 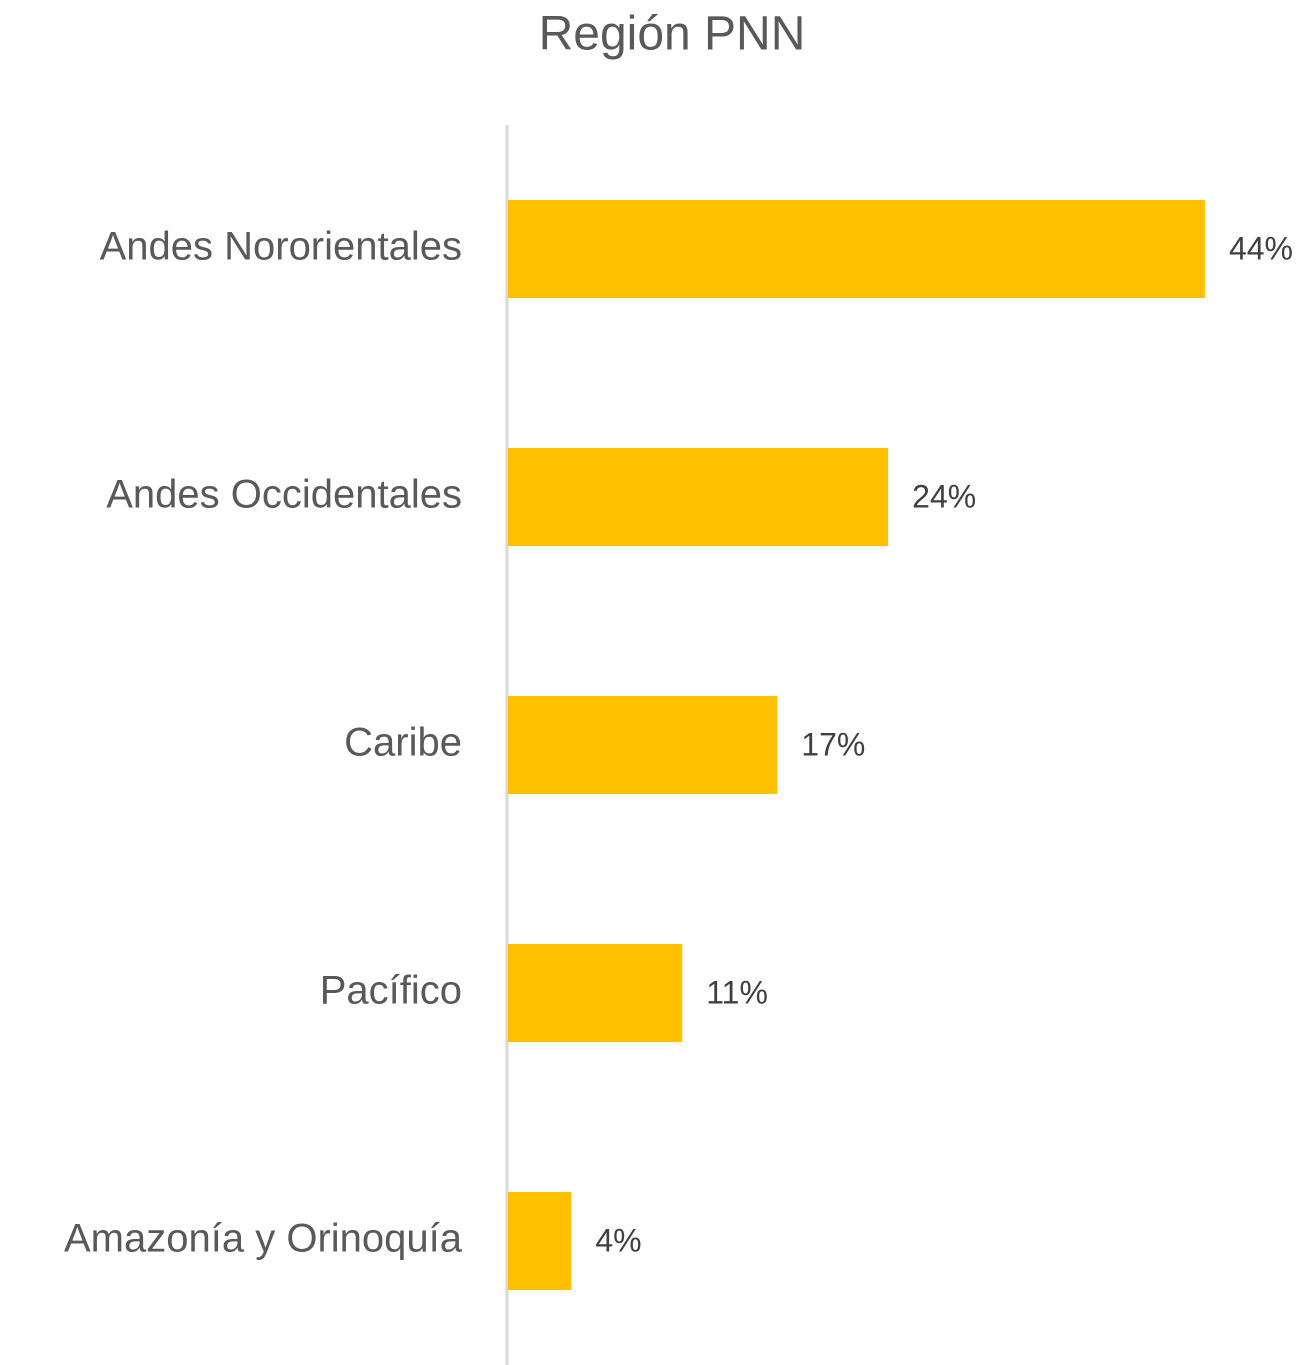 I want to click on y-tick-label: Andes Nororientales, so click(x=281, y=247).